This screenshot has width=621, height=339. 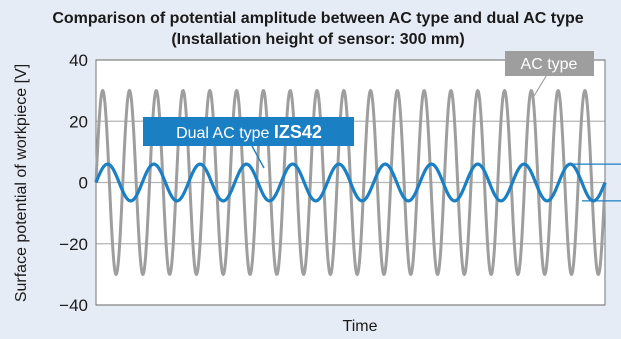 I want to click on y-tick-label: 40, so click(x=78, y=60).